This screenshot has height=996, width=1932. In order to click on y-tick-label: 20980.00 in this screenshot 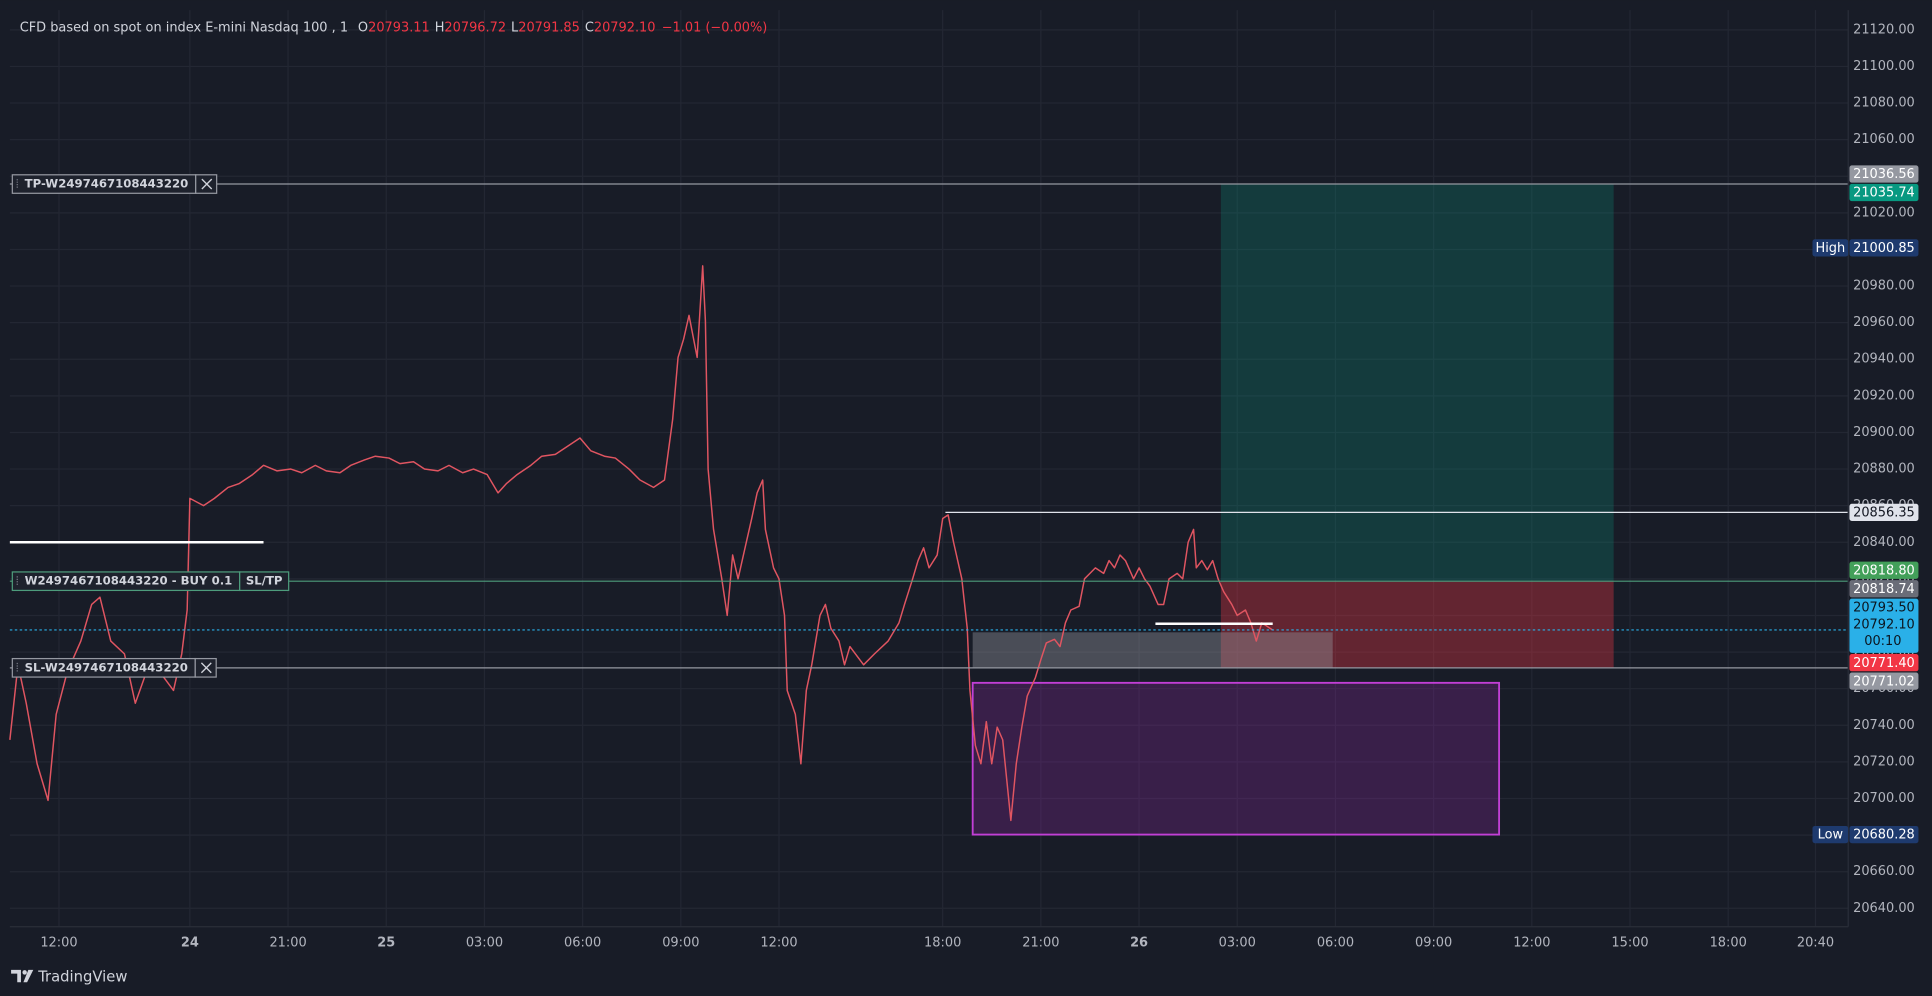, I will do `click(1884, 286)`.